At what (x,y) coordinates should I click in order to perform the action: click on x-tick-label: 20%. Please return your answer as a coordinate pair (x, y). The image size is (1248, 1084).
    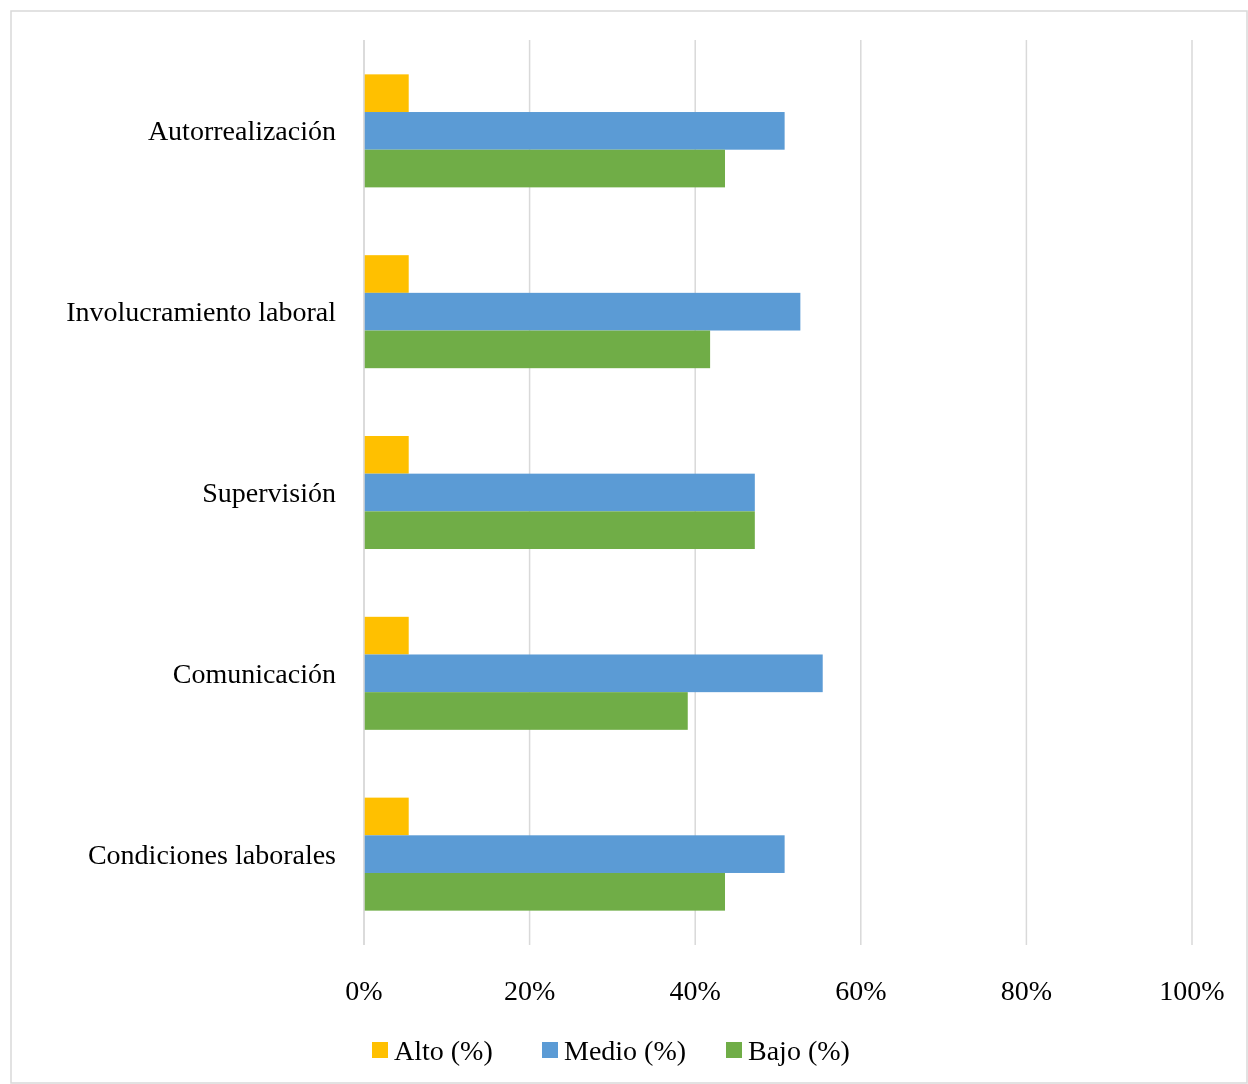
    Looking at the image, I should click on (529, 990).